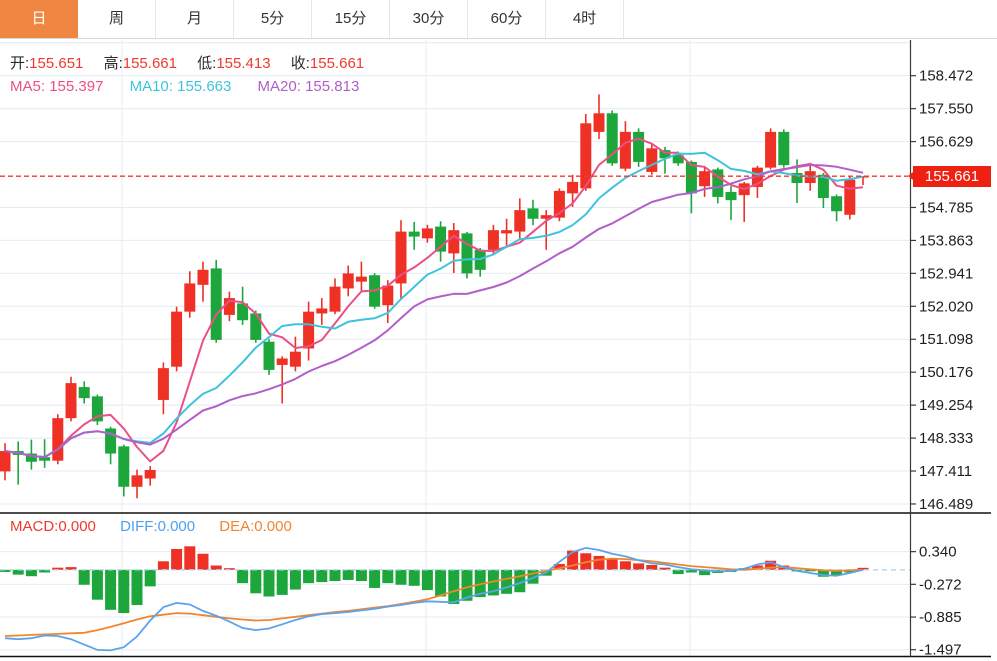 The image size is (997, 661). I want to click on open-value: 155.651, so click(56, 63).